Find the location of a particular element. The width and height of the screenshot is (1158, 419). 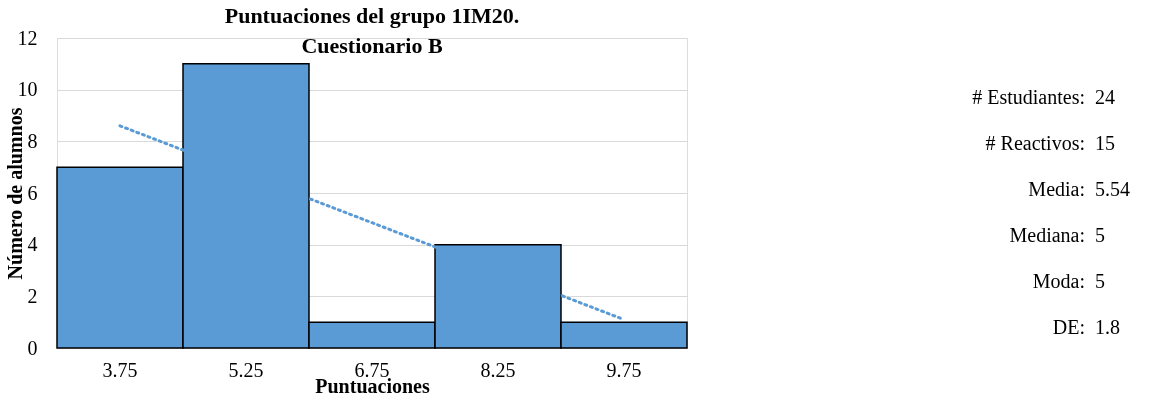

y-tick-label: 8 is located at coordinates (32, 140).